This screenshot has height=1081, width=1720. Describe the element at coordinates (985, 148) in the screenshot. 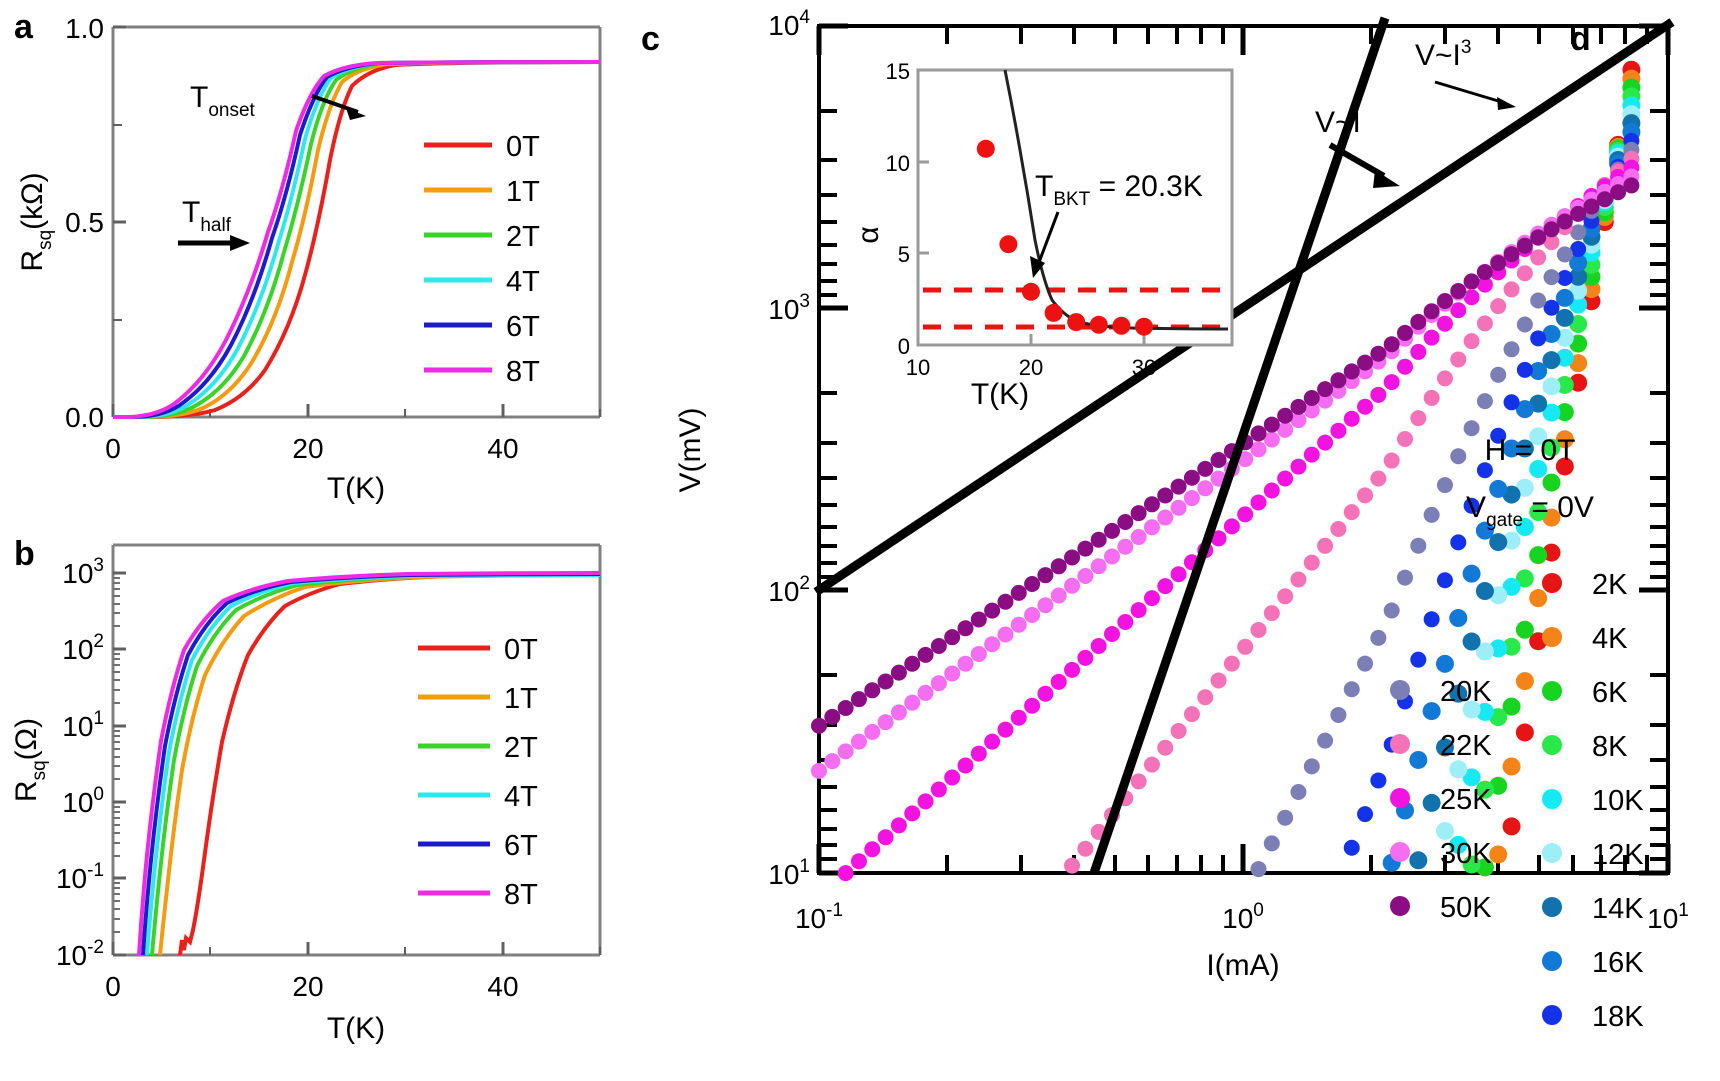

I see `inset-point` at that location.